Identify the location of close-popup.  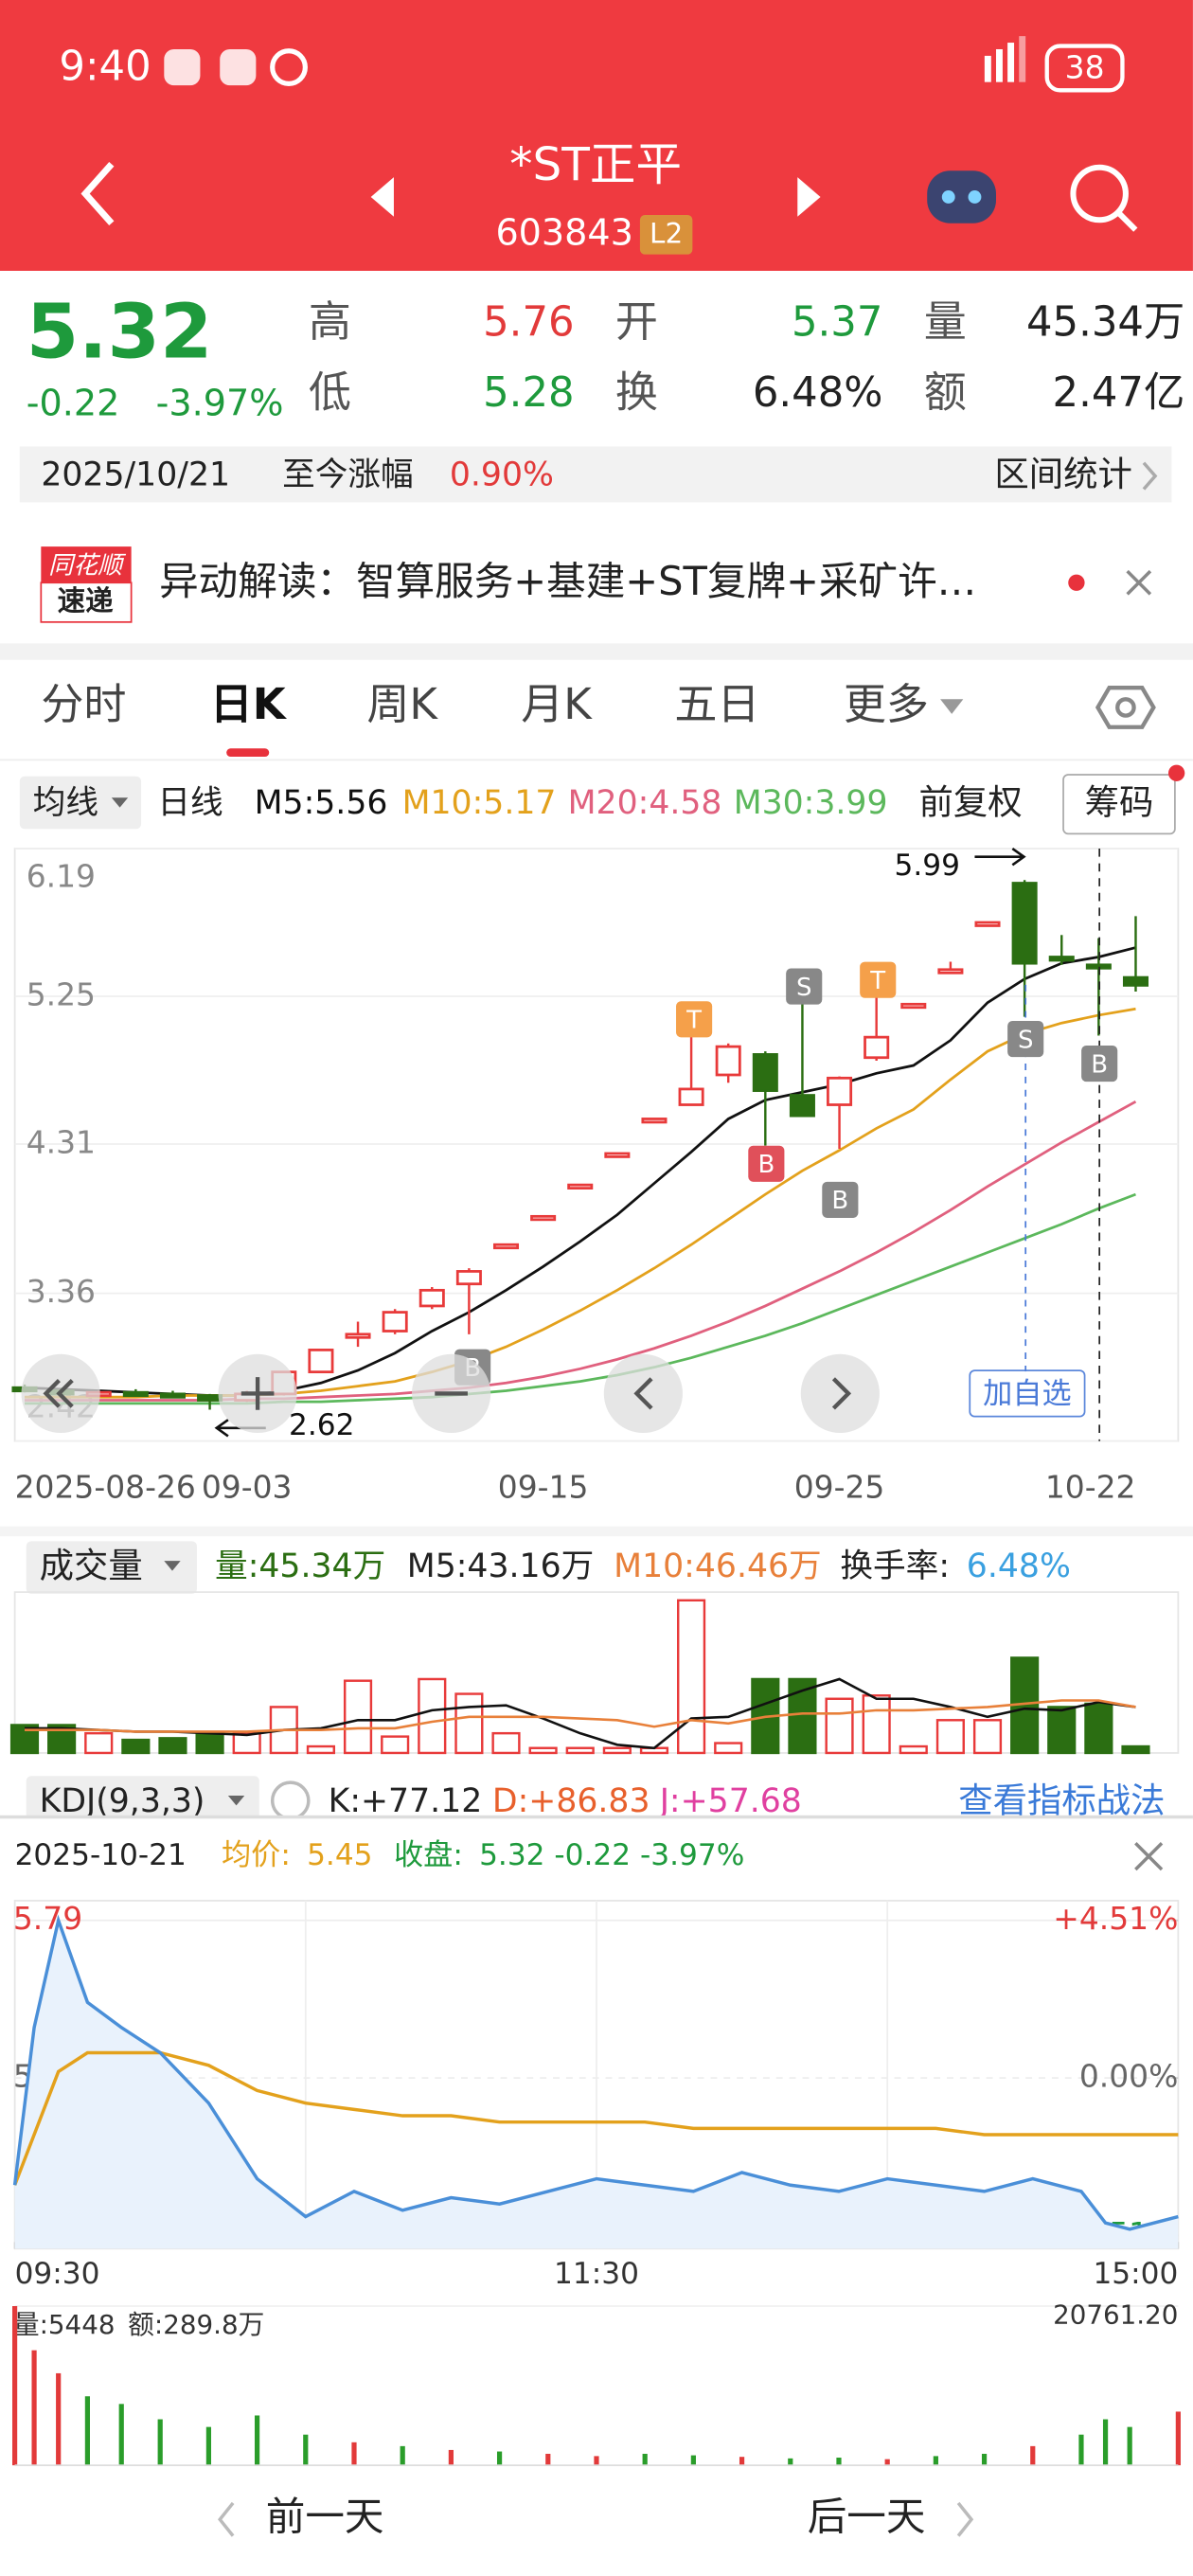
(1149, 1856).